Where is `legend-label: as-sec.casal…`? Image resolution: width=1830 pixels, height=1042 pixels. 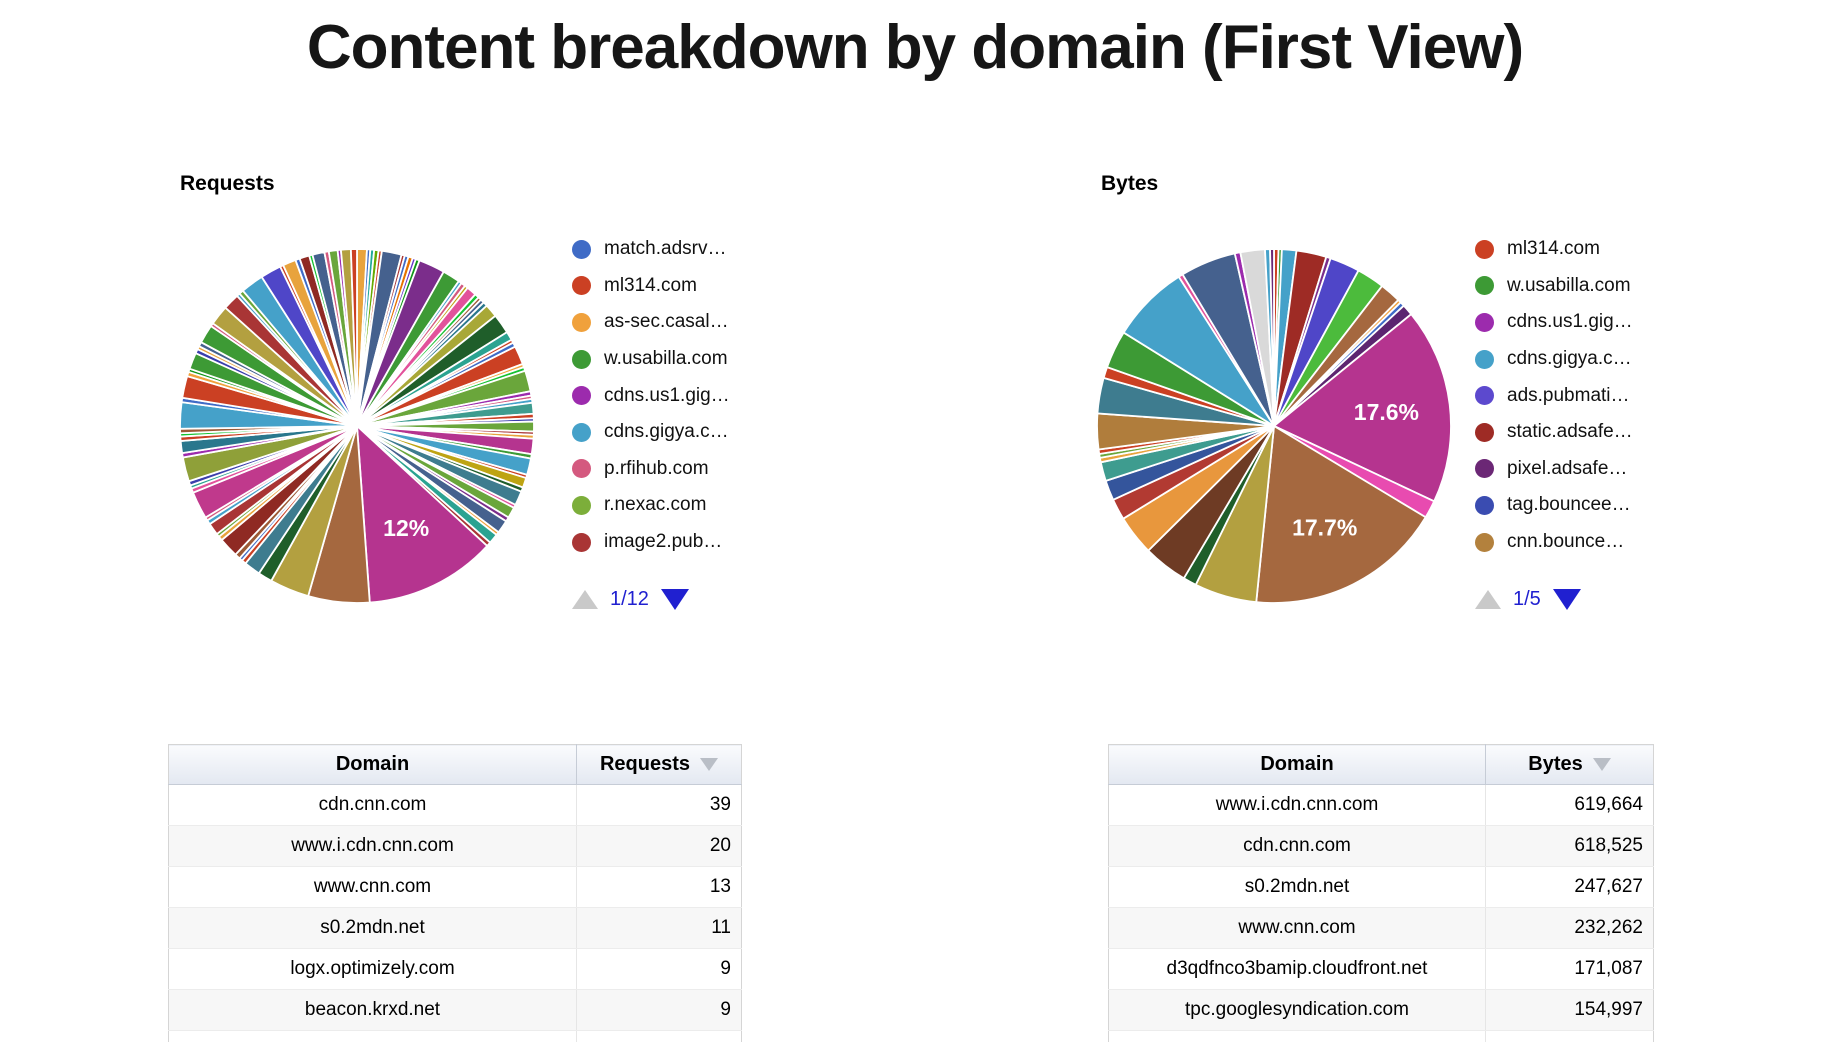
legend-label: as-sec.casal… is located at coordinates (666, 322).